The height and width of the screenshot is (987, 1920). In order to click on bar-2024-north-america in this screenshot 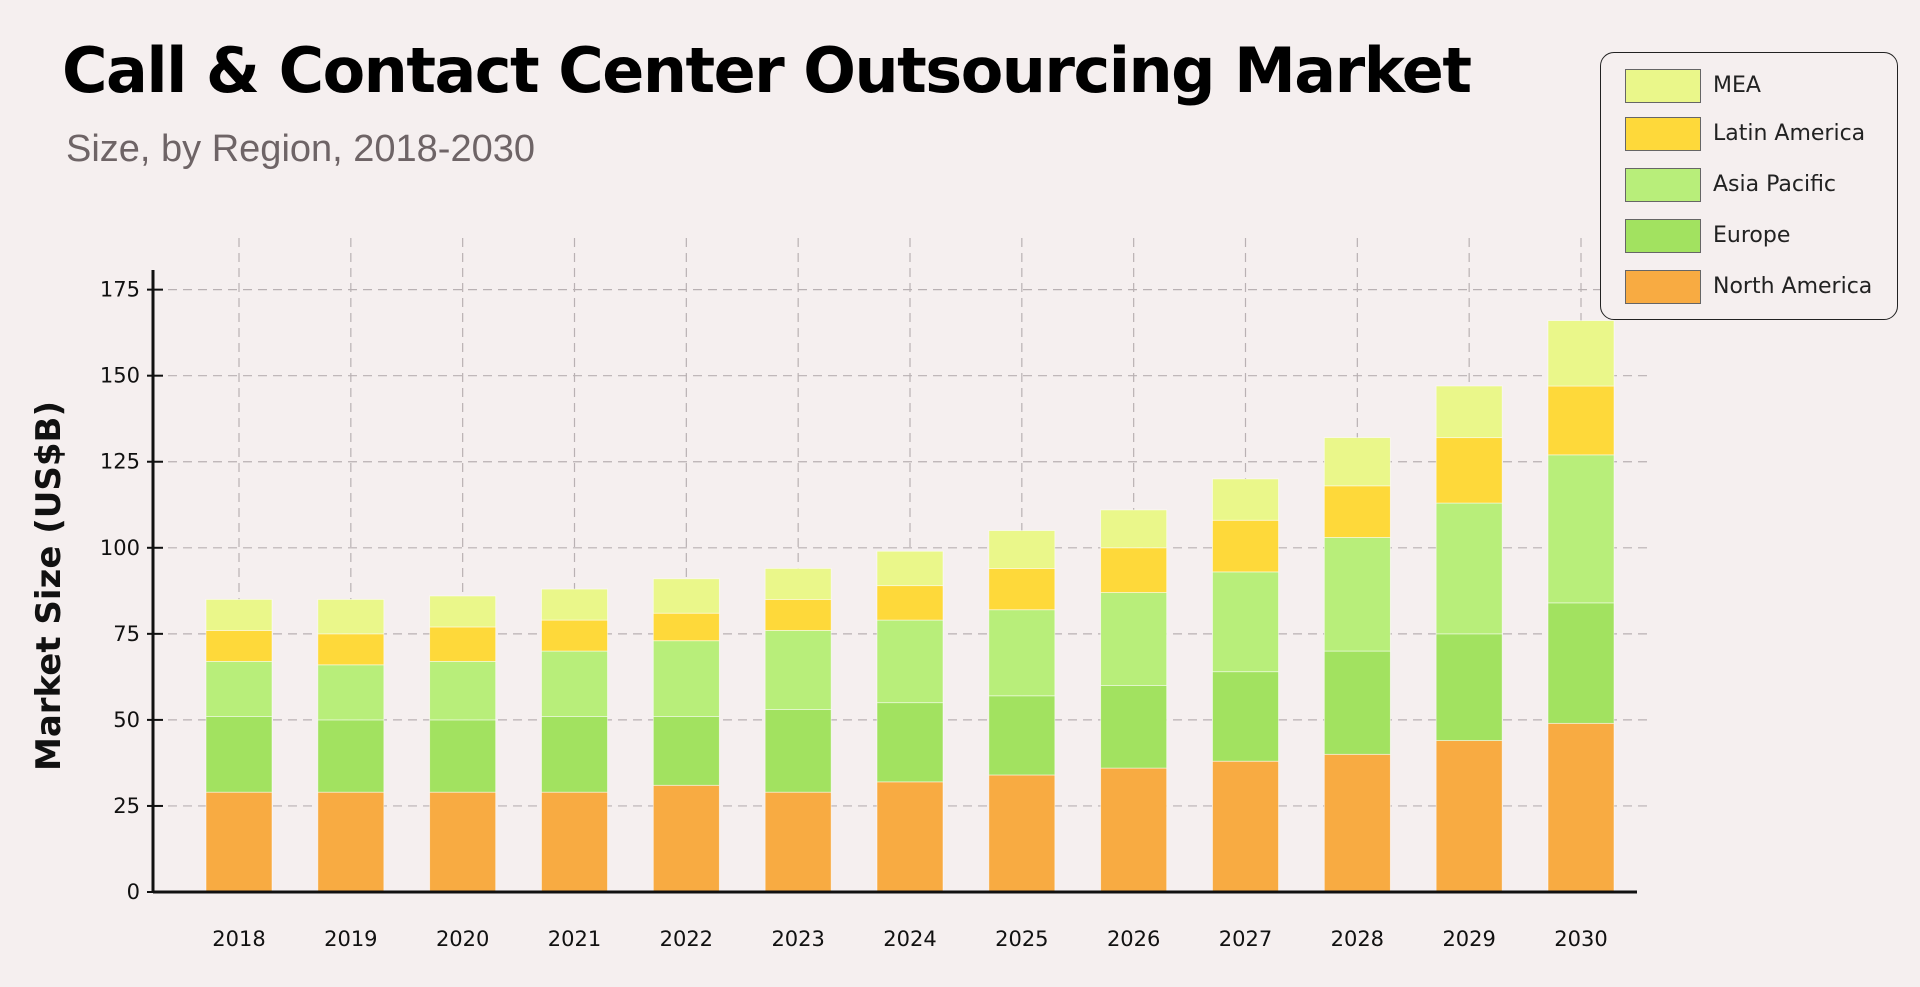, I will do `click(910, 837)`.